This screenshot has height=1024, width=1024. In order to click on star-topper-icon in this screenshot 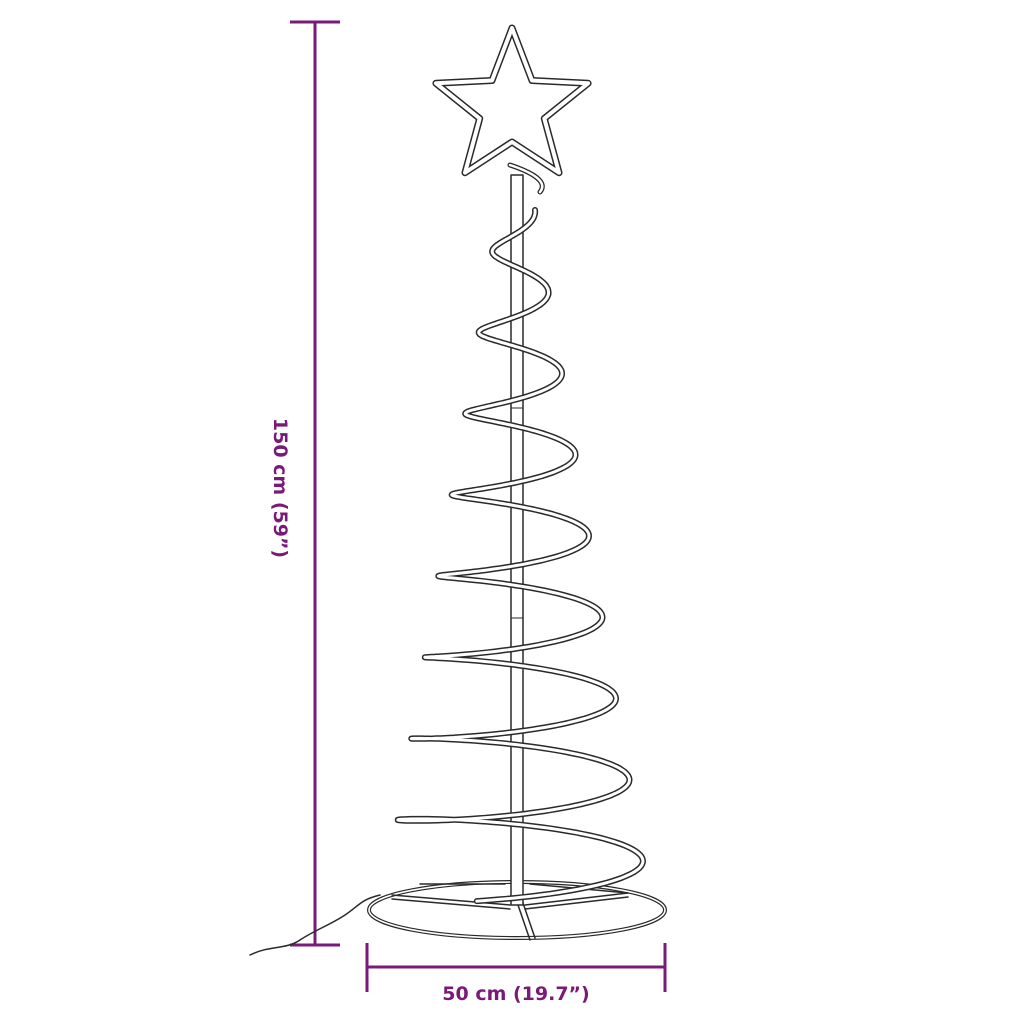, I will do `click(512, 100)`.